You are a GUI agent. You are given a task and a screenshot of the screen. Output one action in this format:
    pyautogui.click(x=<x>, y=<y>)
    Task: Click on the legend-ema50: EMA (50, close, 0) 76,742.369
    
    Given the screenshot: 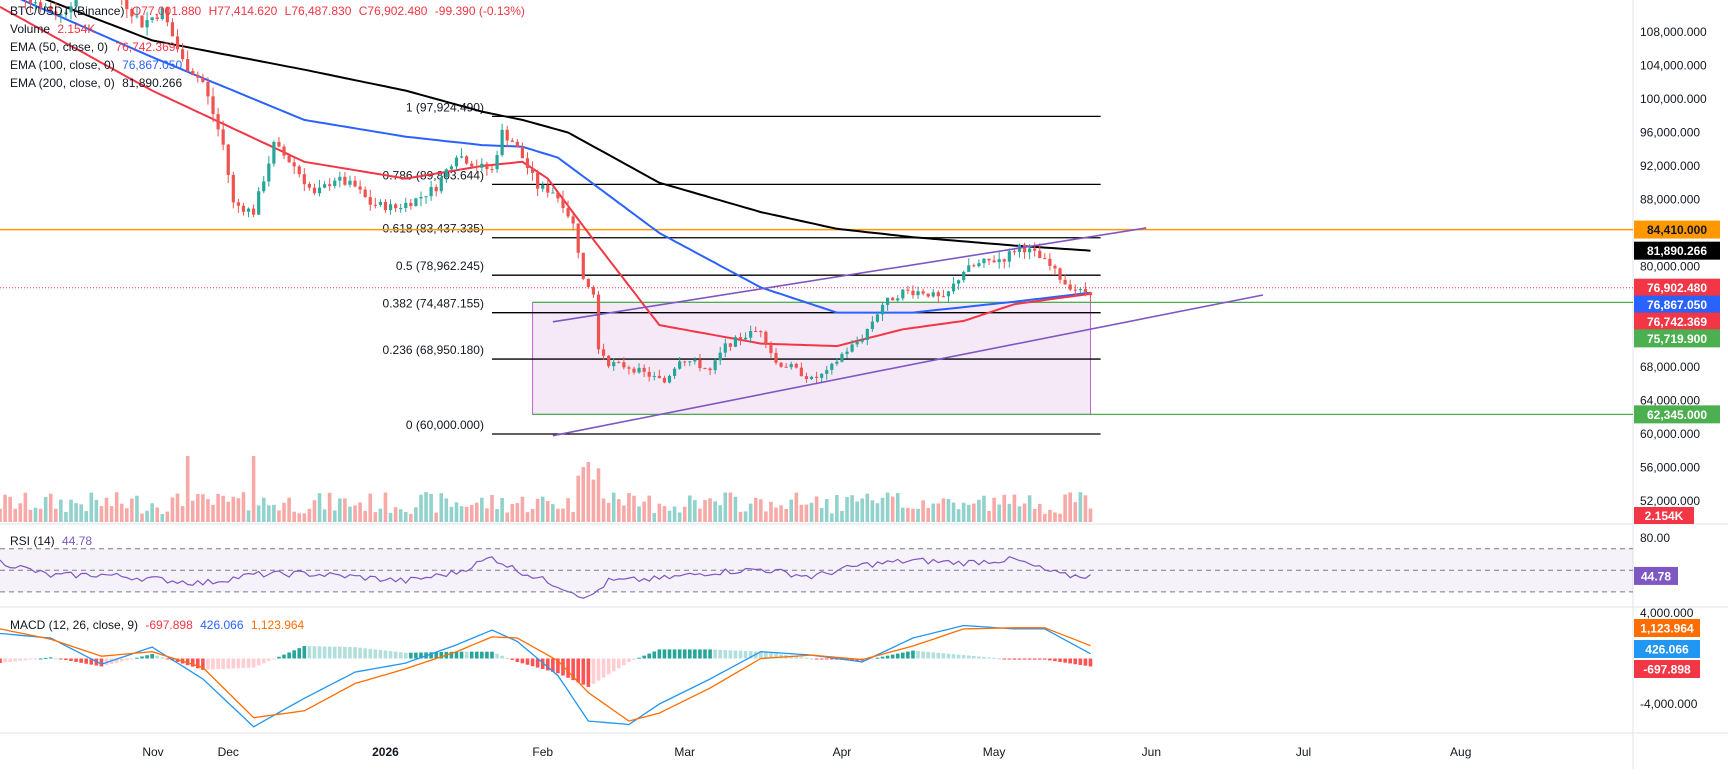 What is the action you would take?
    pyautogui.click(x=94, y=47)
    